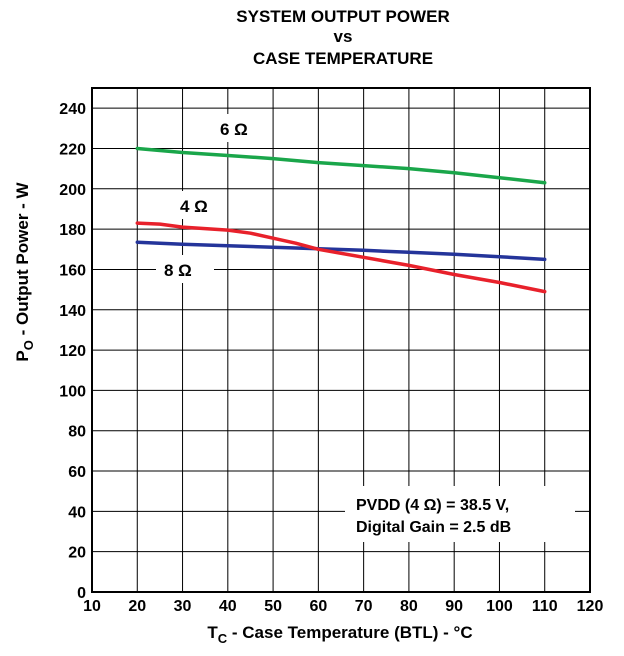 The height and width of the screenshot is (656, 624). I want to click on x-tick-label: 40, so click(228, 606).